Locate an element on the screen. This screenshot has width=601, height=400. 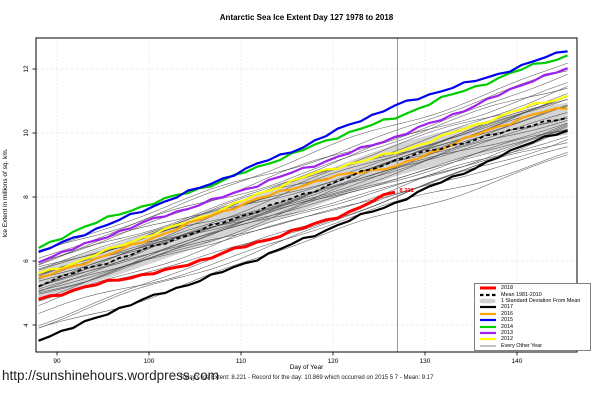
legend-item: Every Other Year is located at coordinates (534, 346).